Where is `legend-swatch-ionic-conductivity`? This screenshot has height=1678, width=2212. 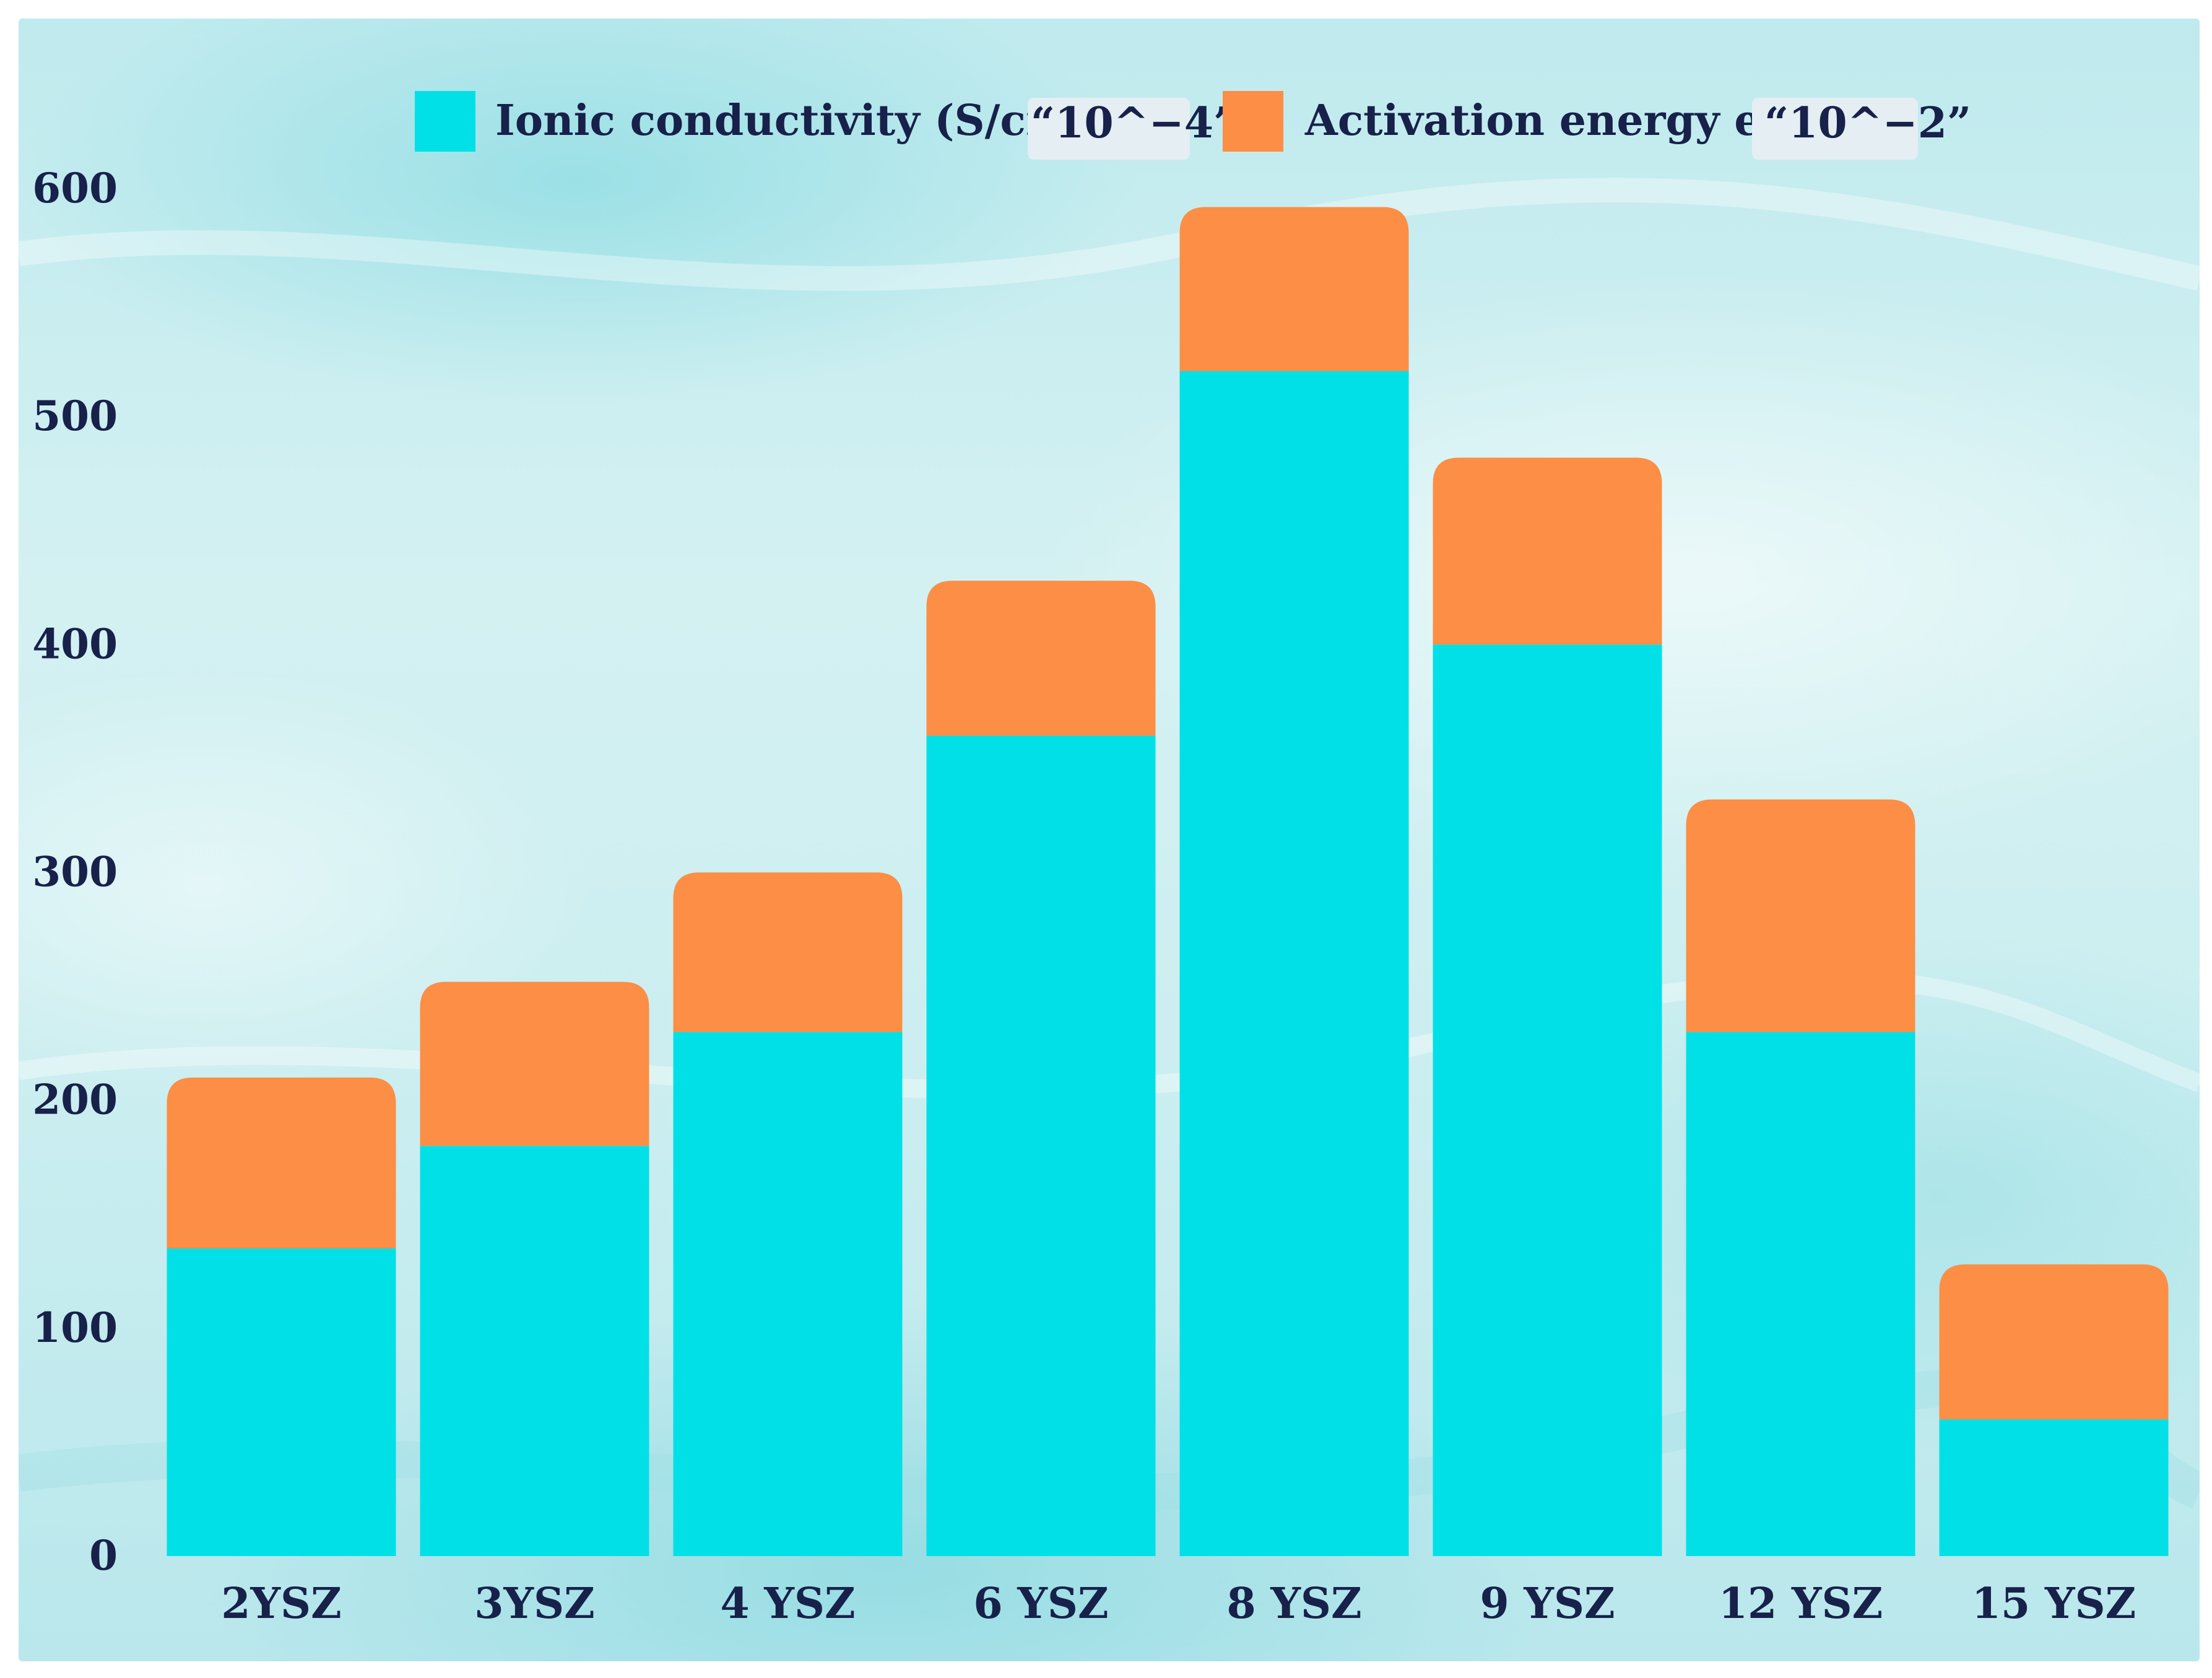
legend-swatch-ionic-conductivity is located at coordinates (445, 122).